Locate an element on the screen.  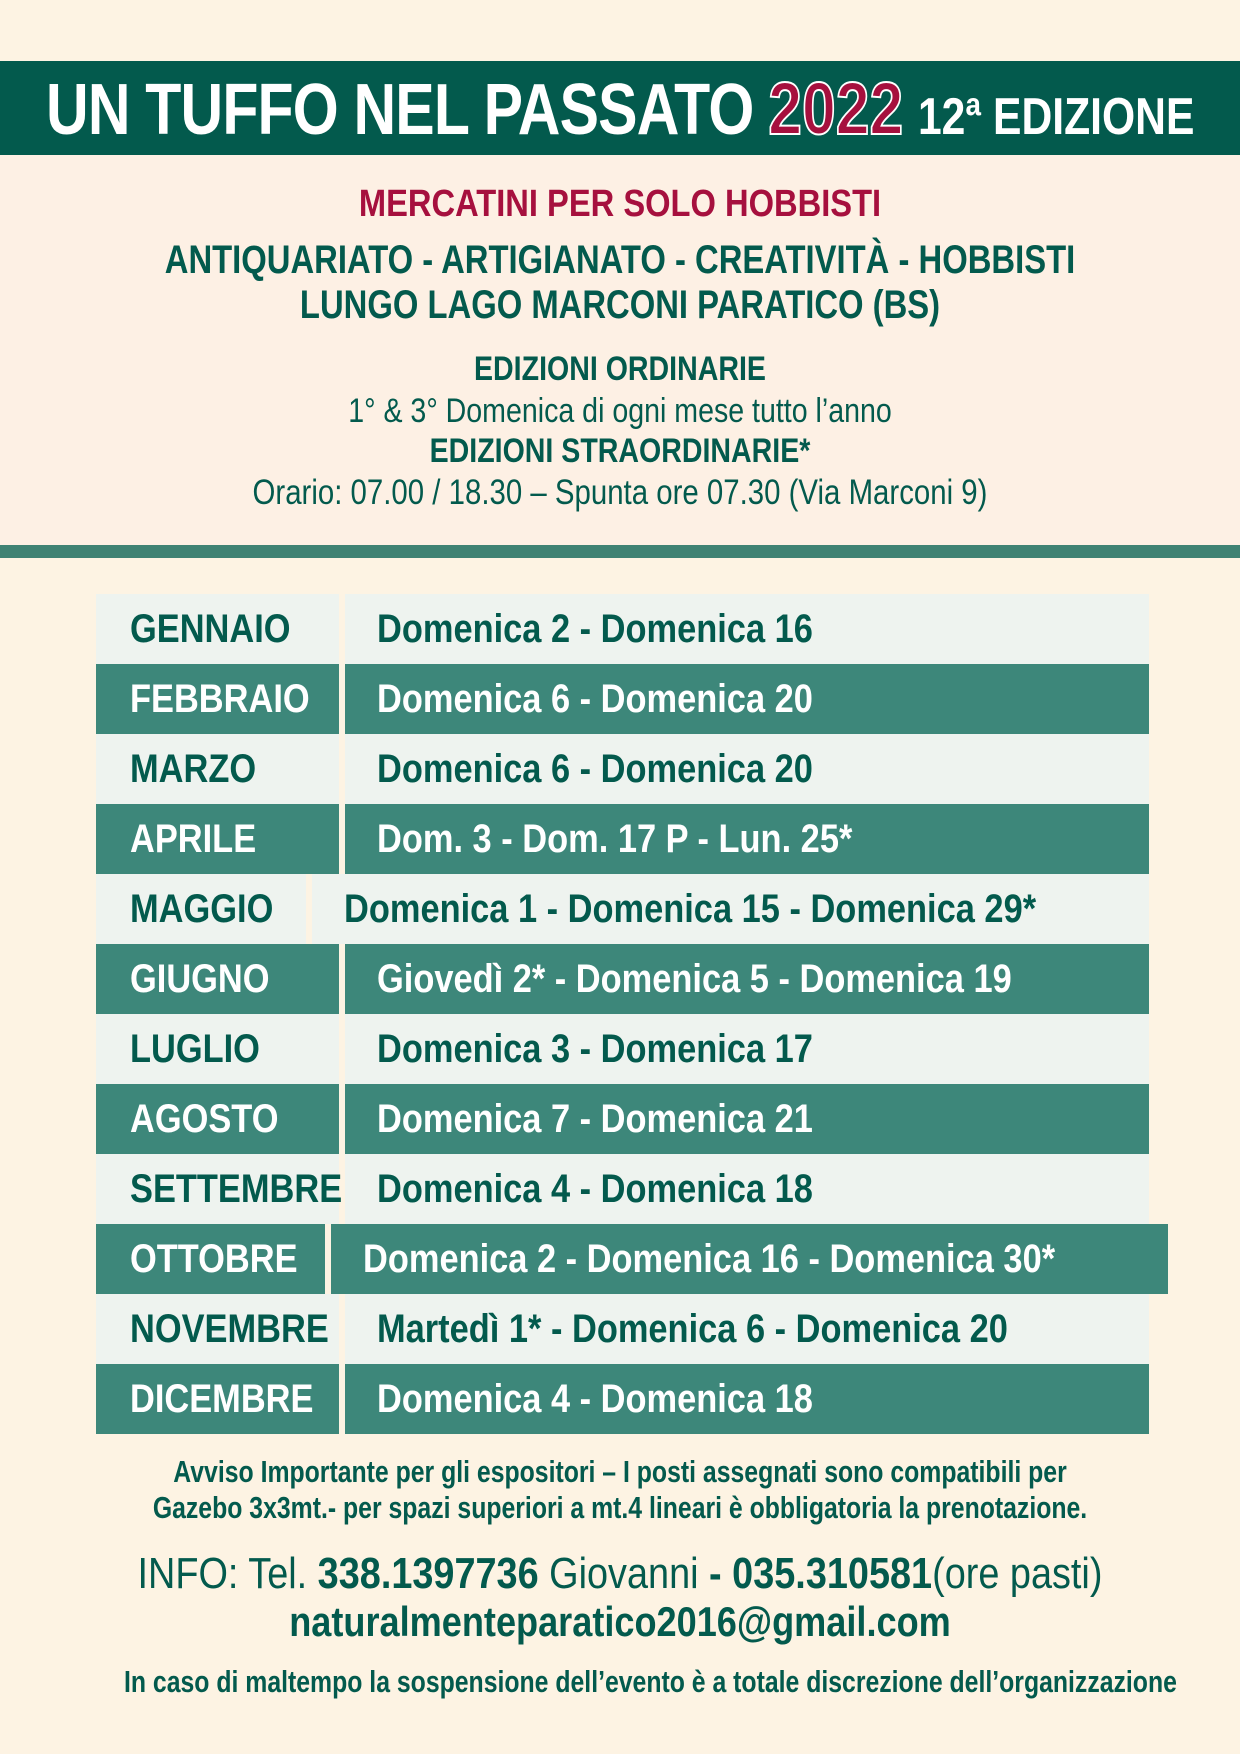
location: LUNGO LAGO MARCONI PARATICO (BS) is located at coordinates (620, 305).